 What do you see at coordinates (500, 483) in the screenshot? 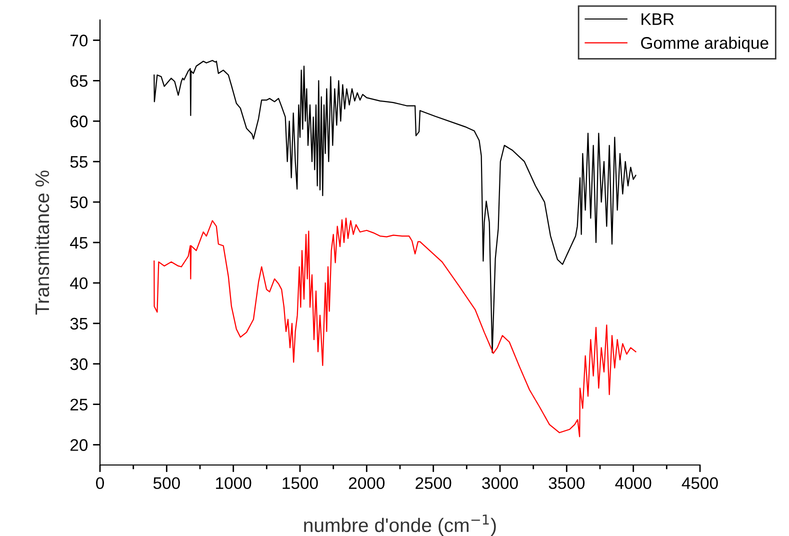
I see `x-tick-label: 3000` at bounding box center [500, 483].